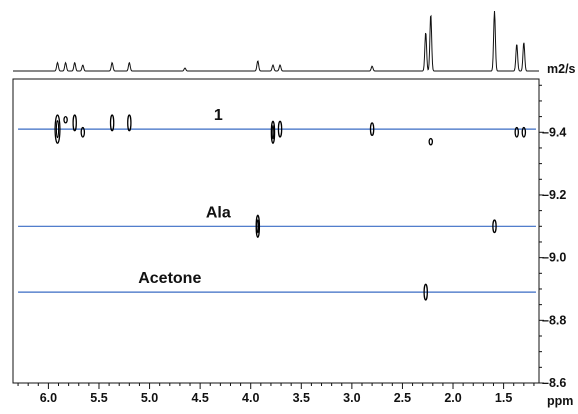 The height and width of the screenshot is (414, 578). I want to click on y-axis: –9.4 –9.2 –9.0 –8.8 –8.6, so click(552, 237).